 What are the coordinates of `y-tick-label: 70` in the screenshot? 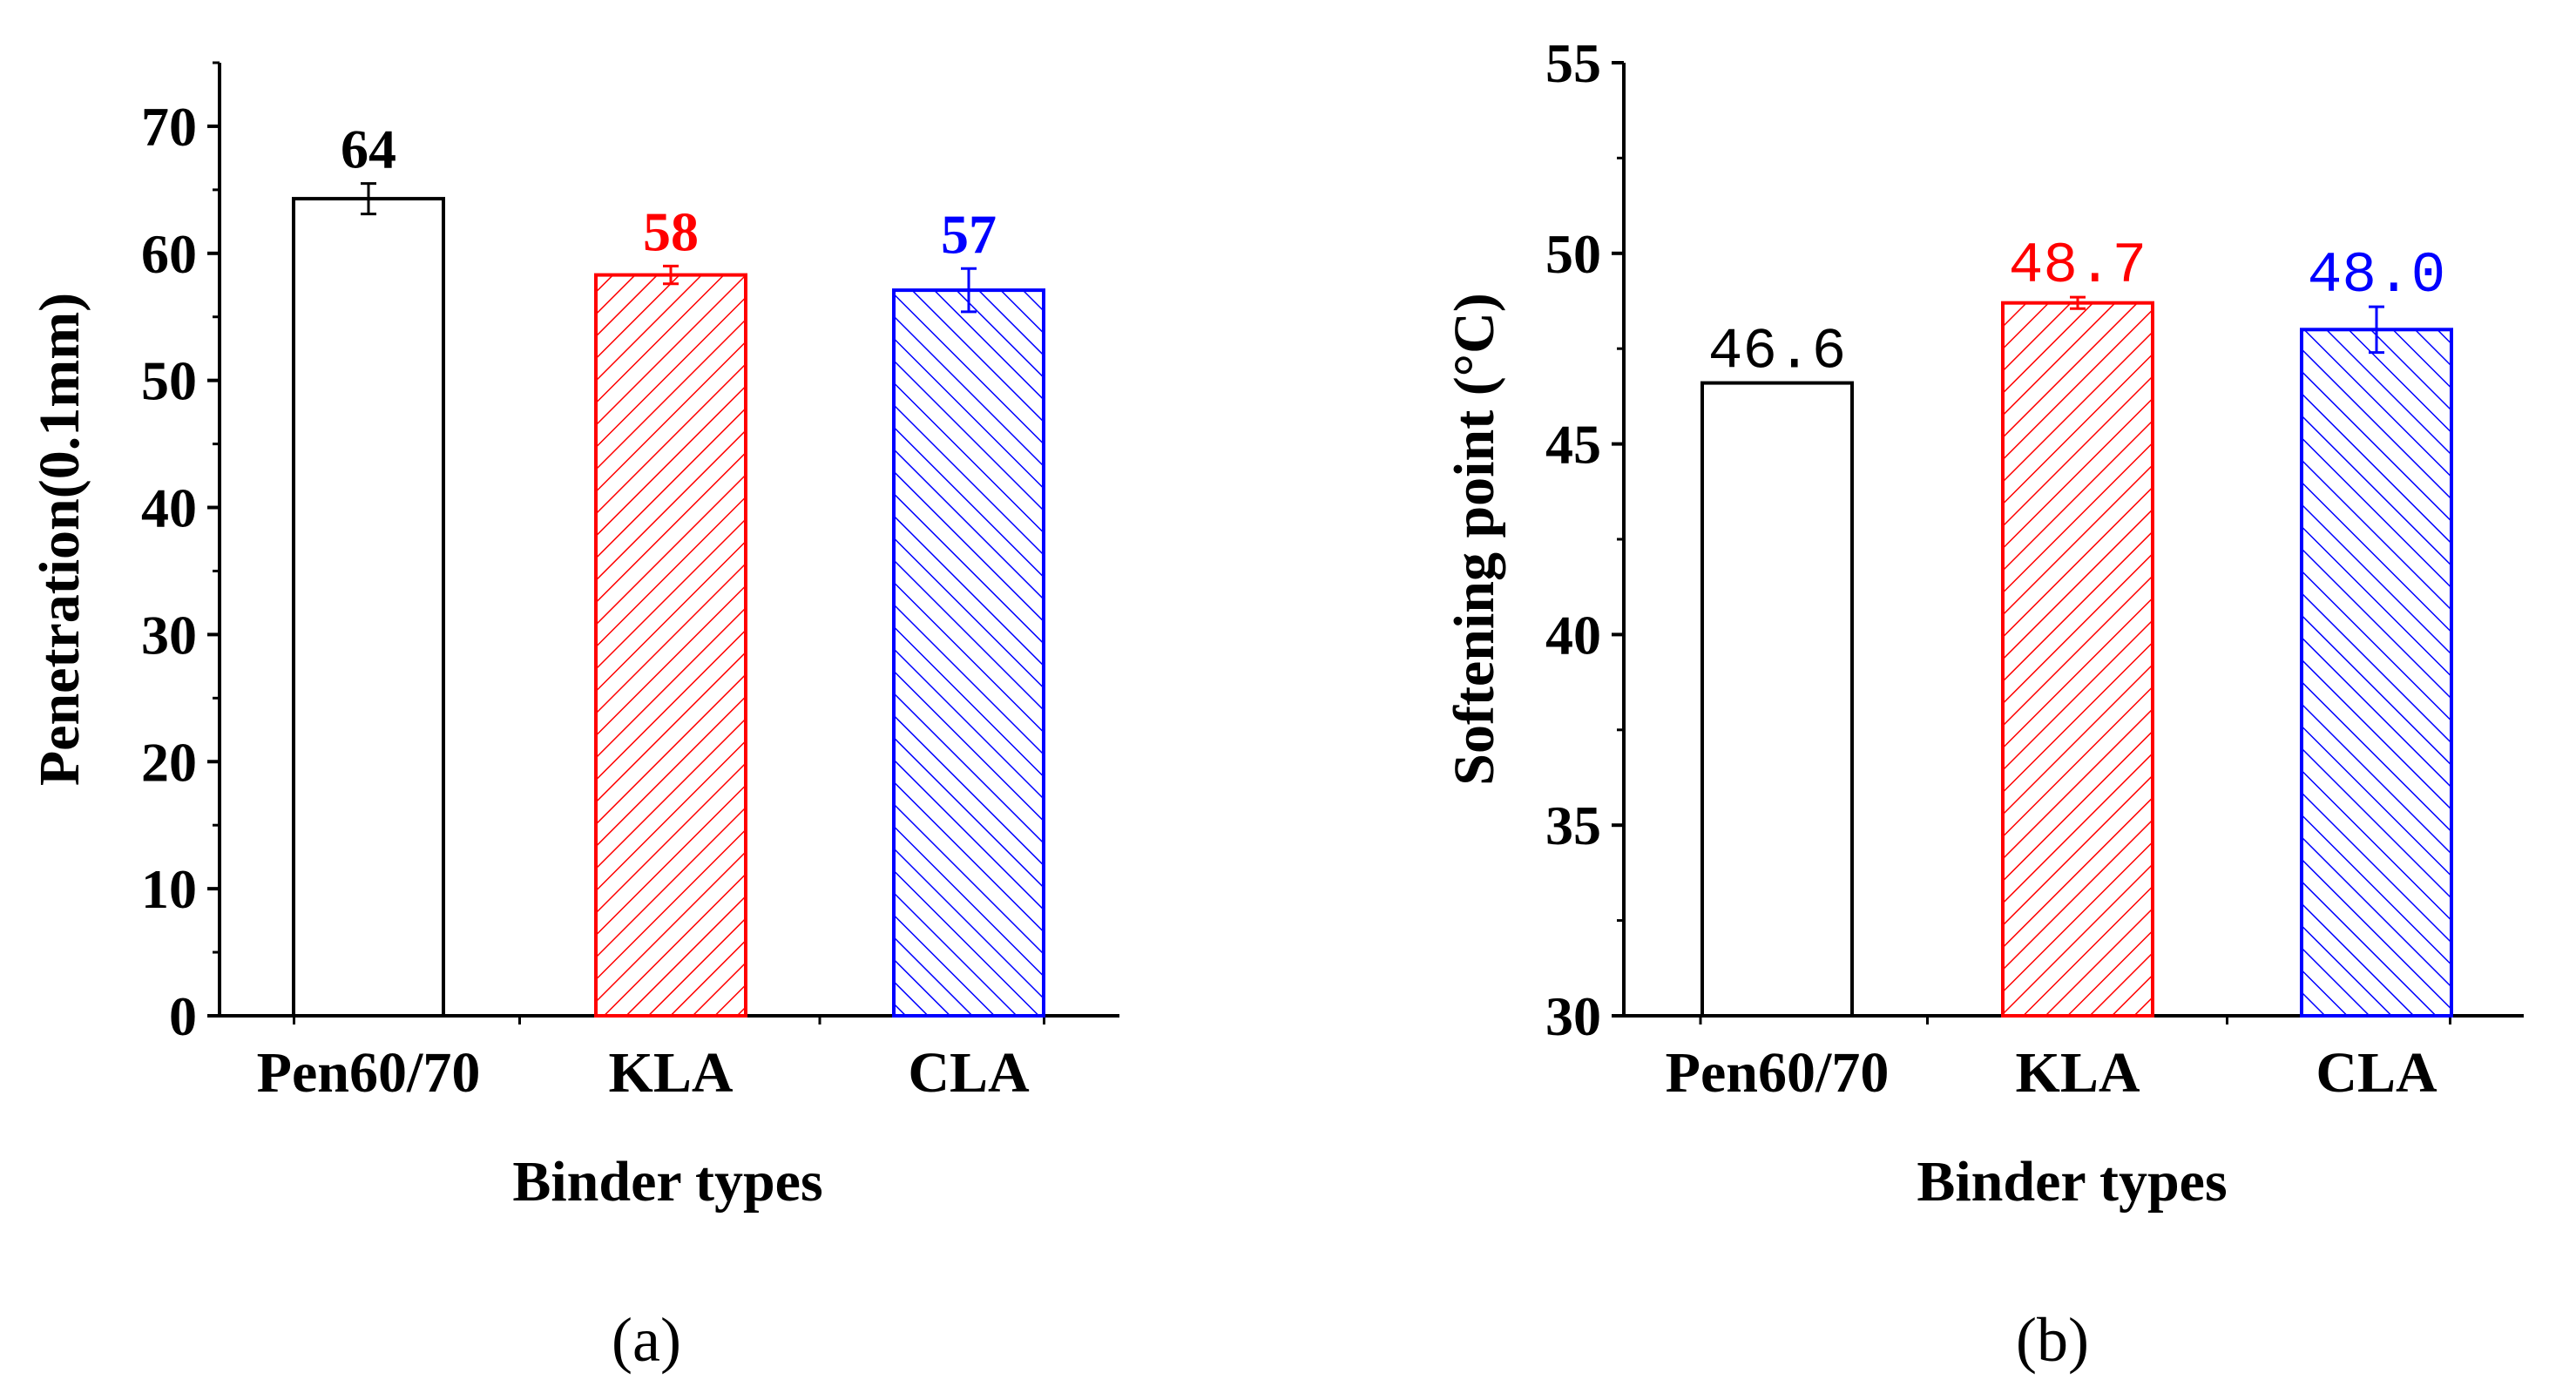 It's located at (169, 127).